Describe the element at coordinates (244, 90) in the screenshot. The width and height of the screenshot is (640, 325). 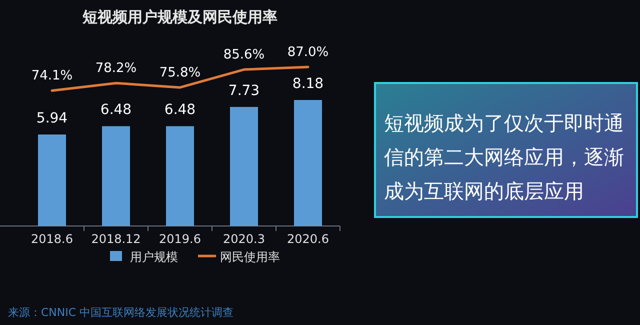
I see `data-label: 7.73` at that location.